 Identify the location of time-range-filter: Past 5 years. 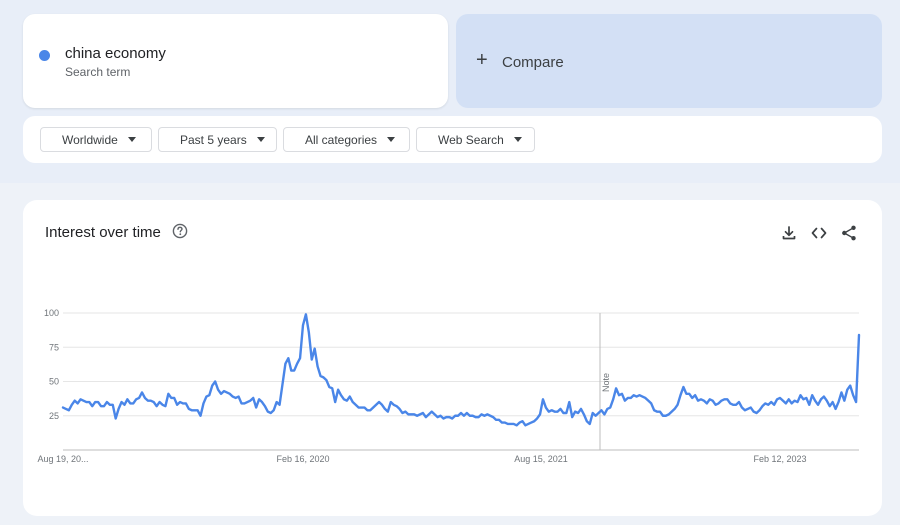
(217, 139).